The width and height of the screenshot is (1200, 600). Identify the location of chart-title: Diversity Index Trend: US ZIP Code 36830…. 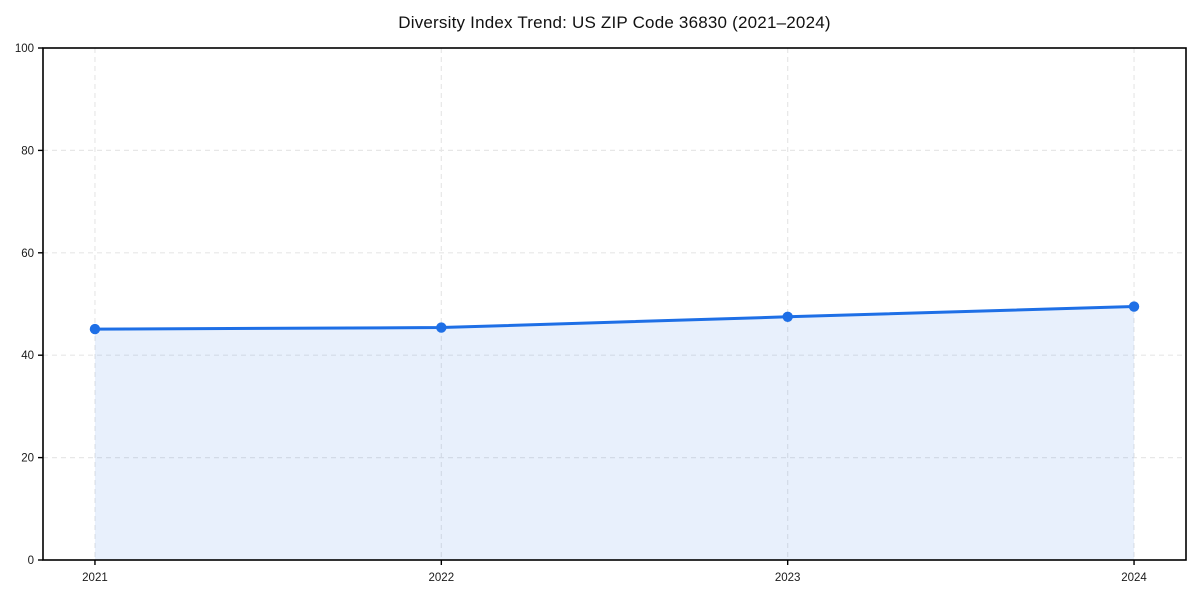
(614, 22).